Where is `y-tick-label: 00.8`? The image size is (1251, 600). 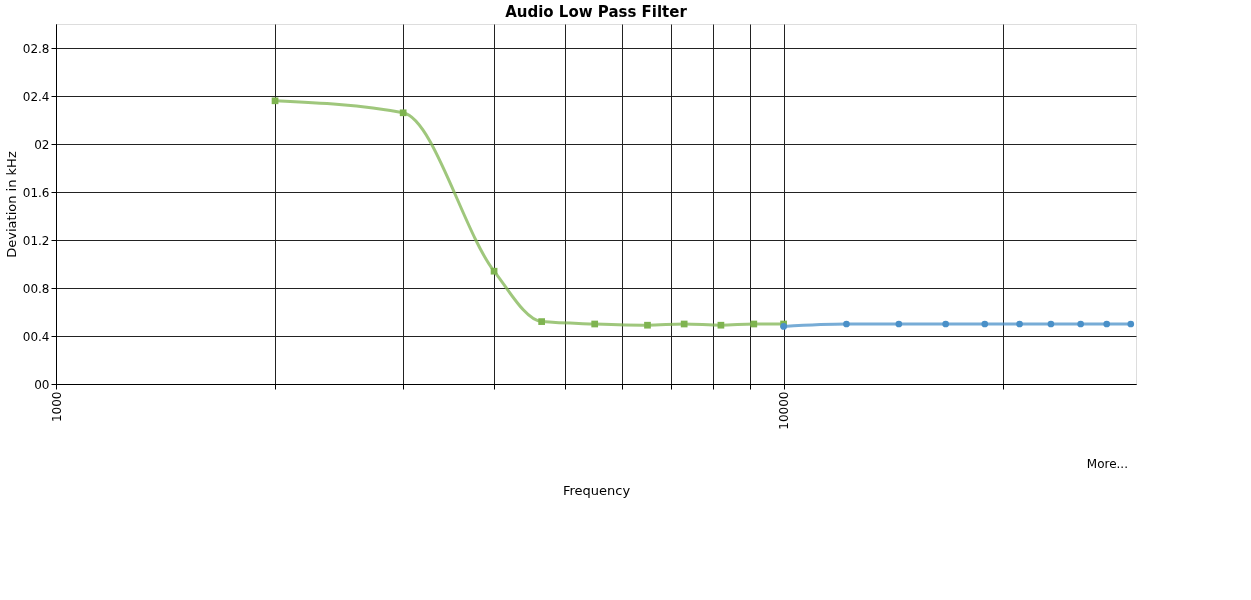 y-tick-label: 00.8 is located at coordinates (36, 288).